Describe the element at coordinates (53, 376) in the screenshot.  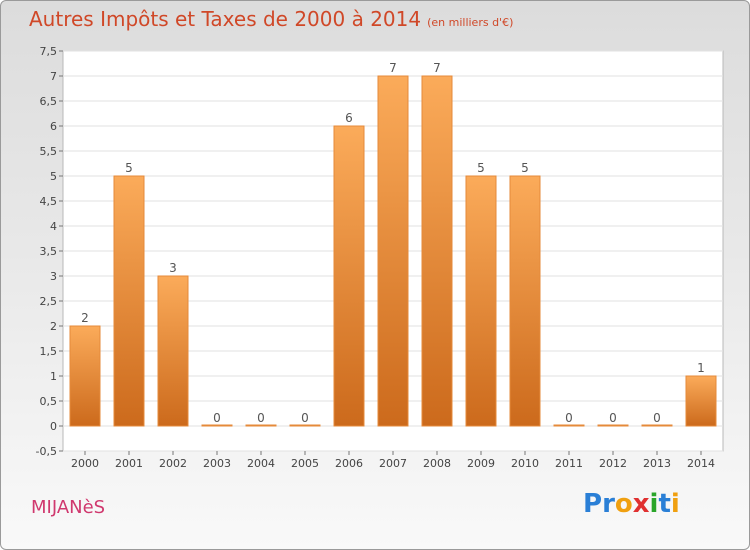
I see `y-tick-label: 1` at that location.